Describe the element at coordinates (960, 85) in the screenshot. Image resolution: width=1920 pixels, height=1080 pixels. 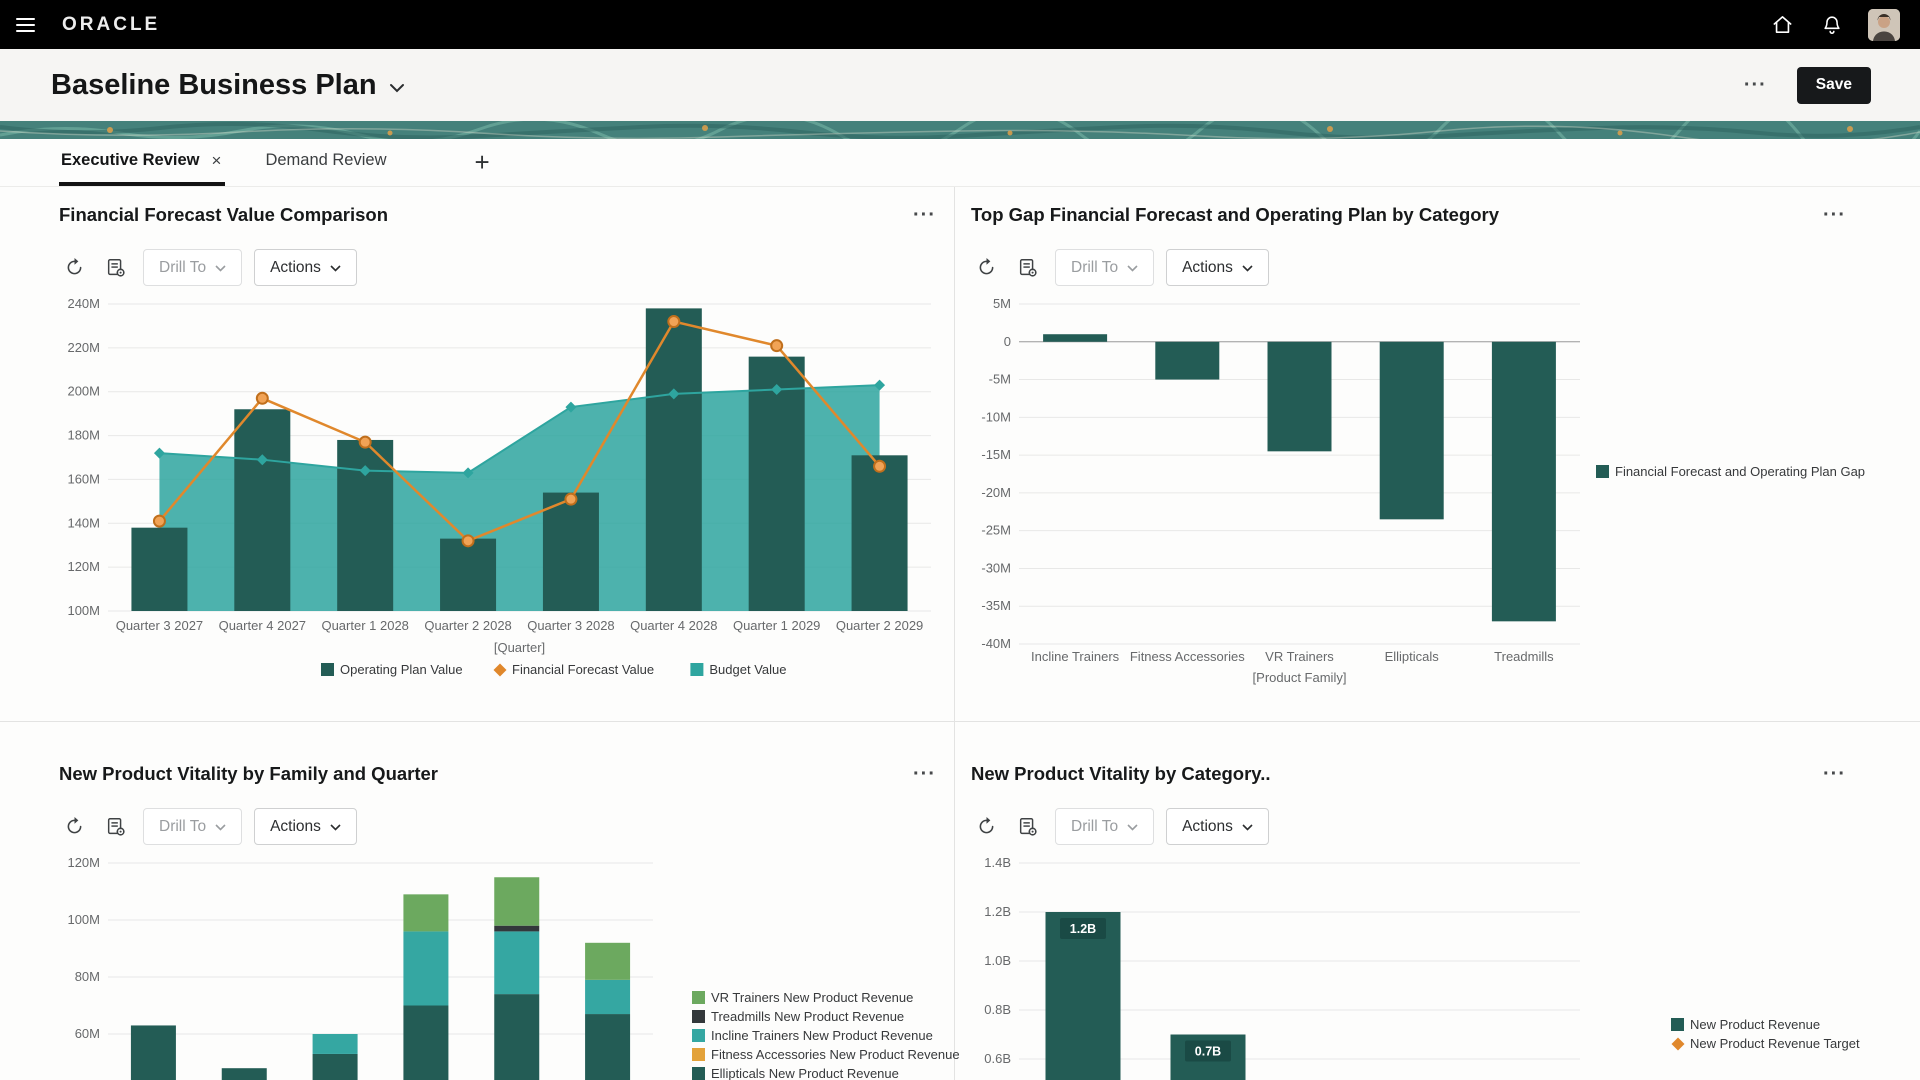
I see `page-header: Baseline Business Plan ··· Save` at that location.